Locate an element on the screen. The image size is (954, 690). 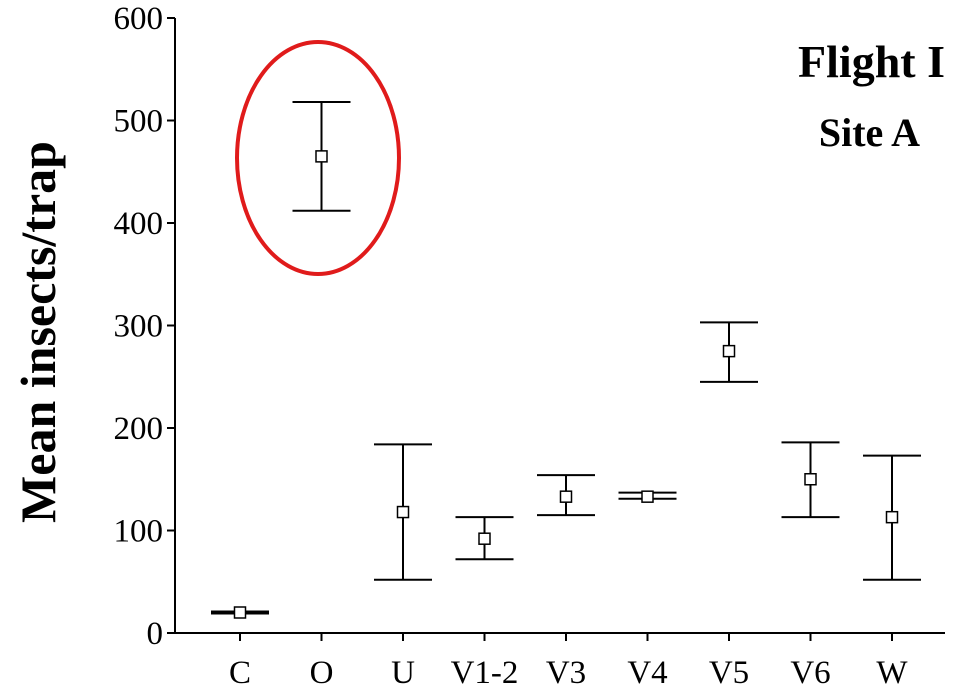
y-tick-label: 500 is located at coordinates (139, 122).